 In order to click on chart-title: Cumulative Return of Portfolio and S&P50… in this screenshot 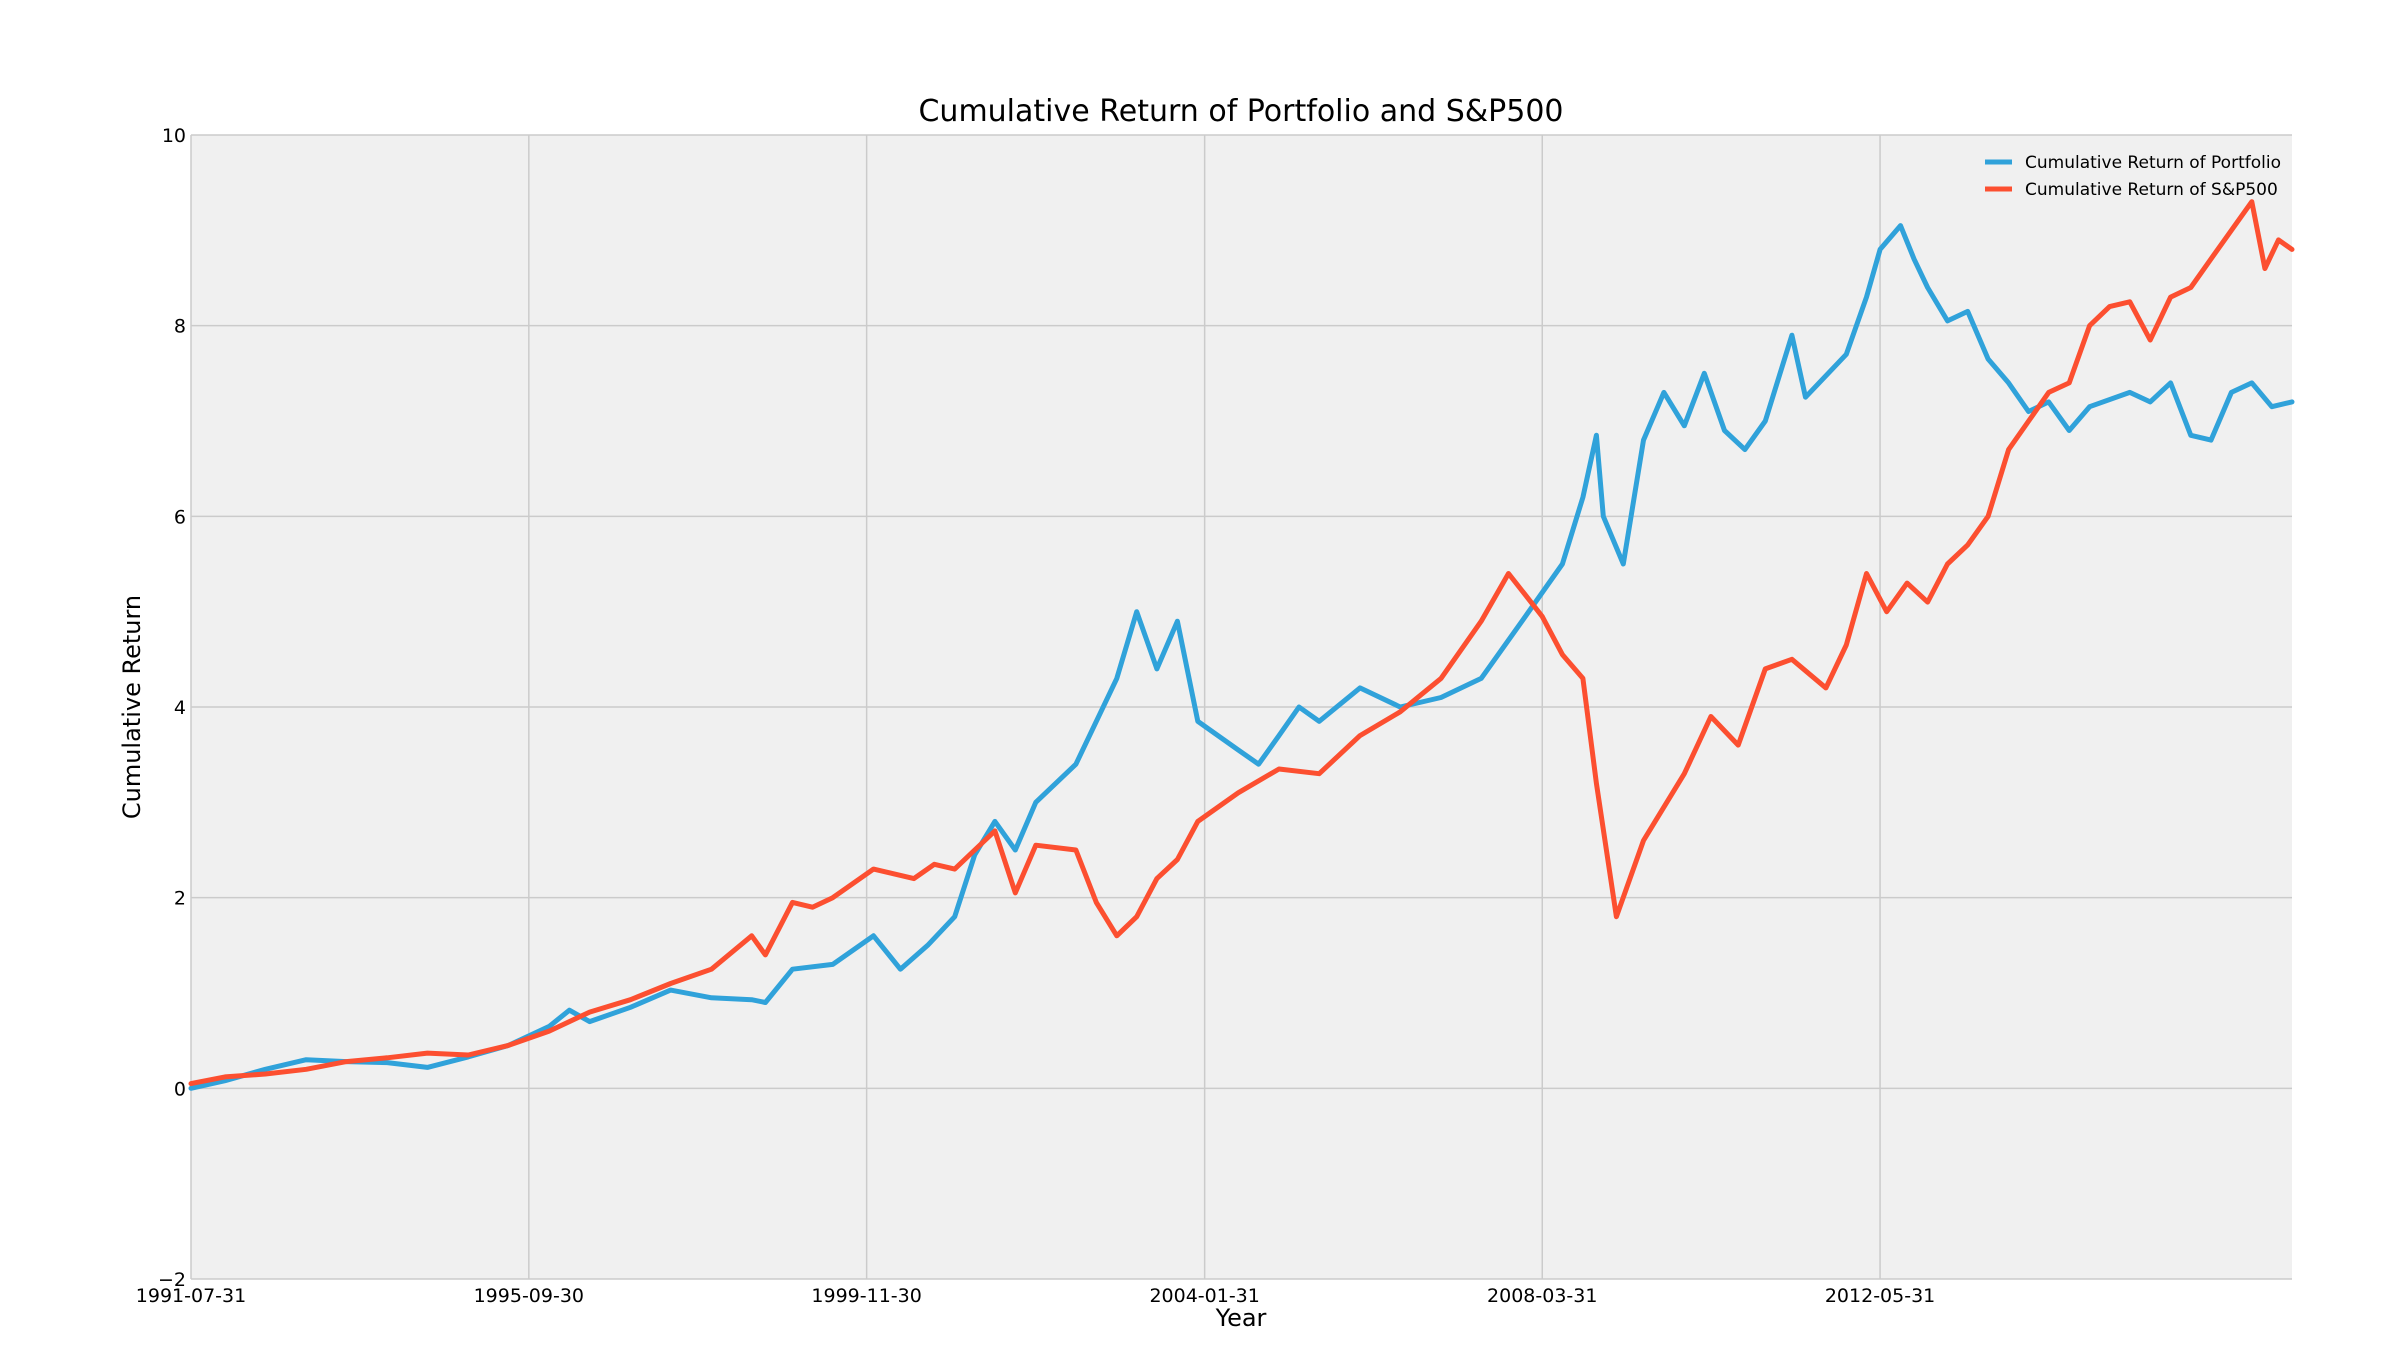, I will do `click(1240, 111)`.